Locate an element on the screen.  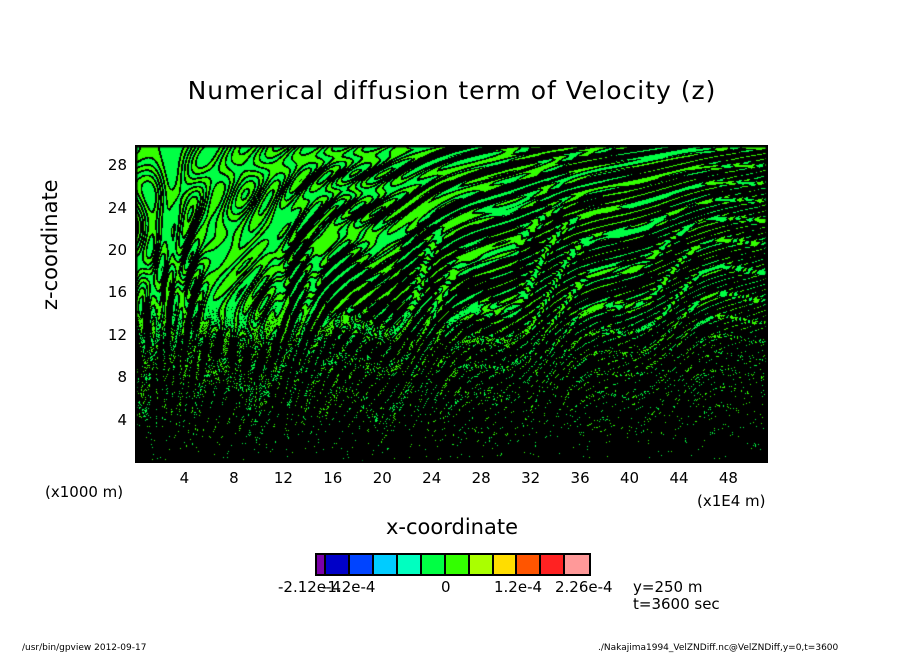
x-tick-label: 28 is located at coordinates (481, 478).